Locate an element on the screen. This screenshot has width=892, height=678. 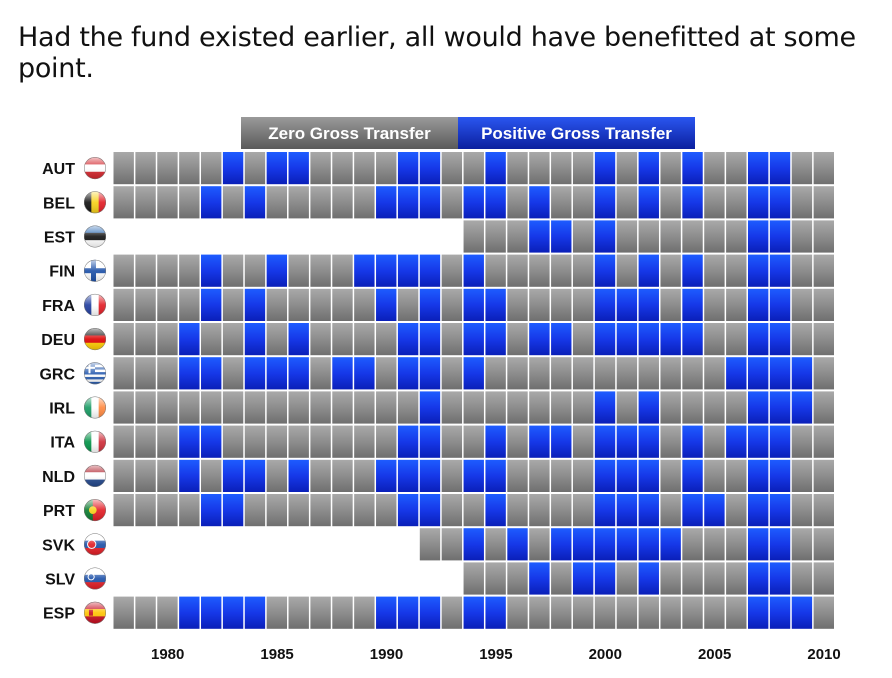
cell-esp-2007 is located at coordinates (758, 612).